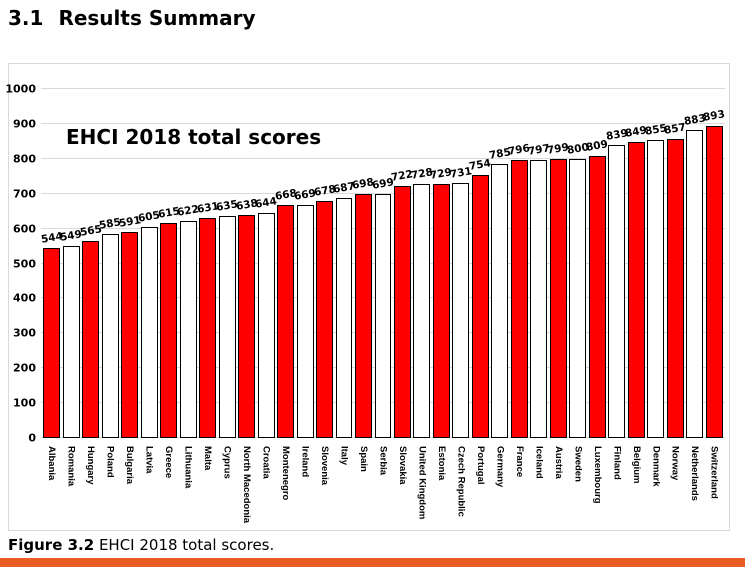  What do you see at coordinates (187, 488) in the screenshot?
I see `x-axis-tick: Lithuania` at bounding box center [187, 488].